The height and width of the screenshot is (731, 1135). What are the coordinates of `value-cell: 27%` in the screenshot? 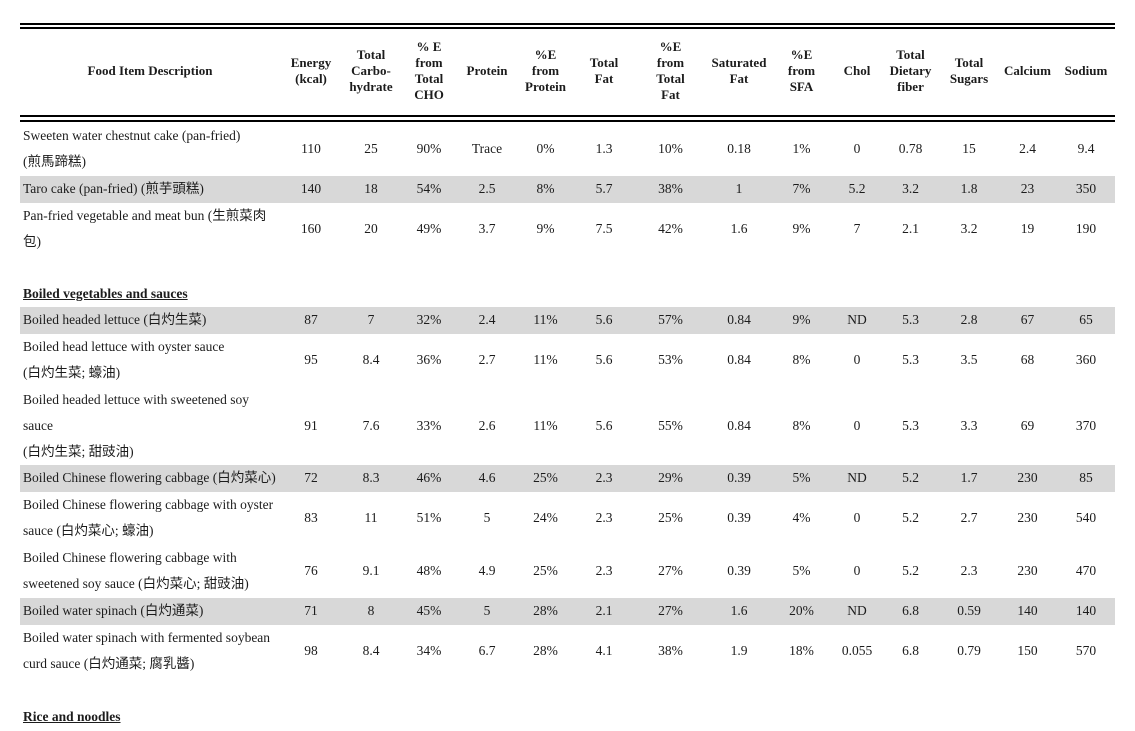 It's located at (670, 611).